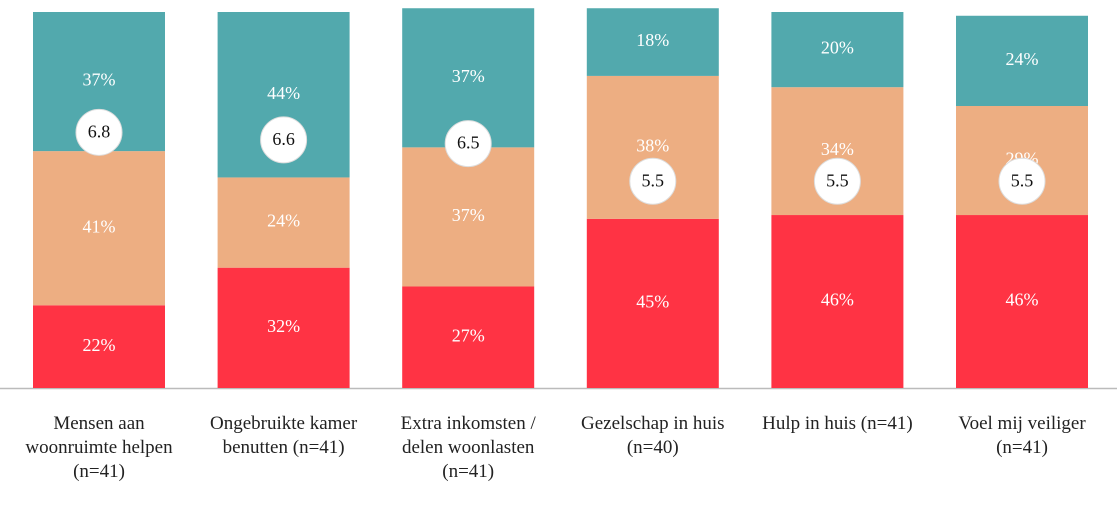  I want to click on data-label: 20%, so click(837, 48).